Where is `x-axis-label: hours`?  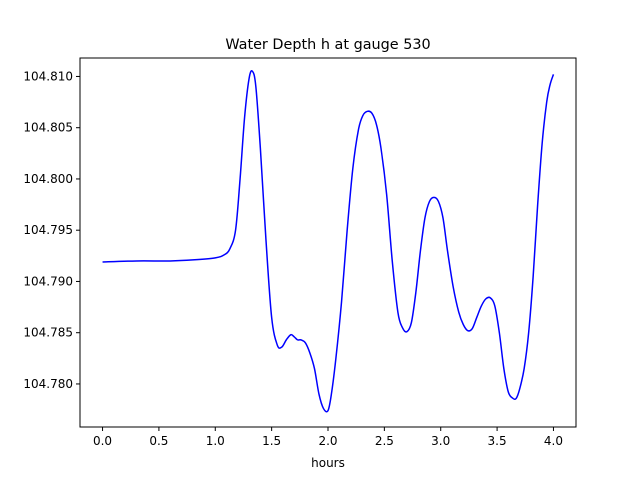
x-axis-label: hours is located at coordinates (328, 463).